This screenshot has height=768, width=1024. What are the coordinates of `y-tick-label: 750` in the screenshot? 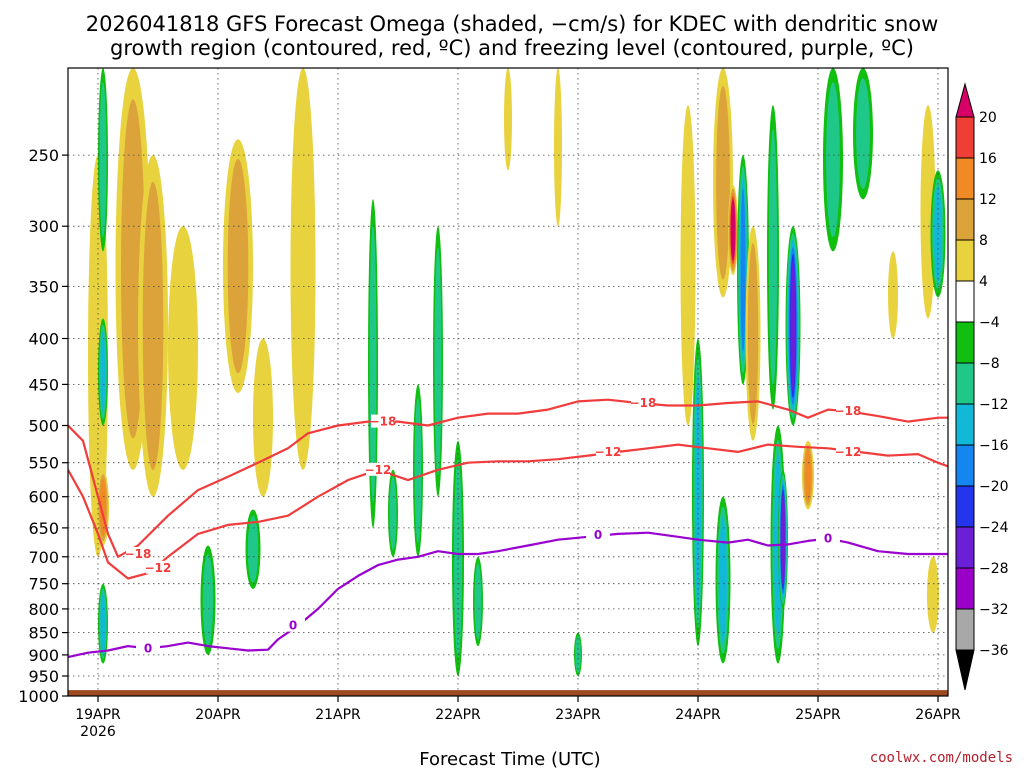 It's located at (43, 584).